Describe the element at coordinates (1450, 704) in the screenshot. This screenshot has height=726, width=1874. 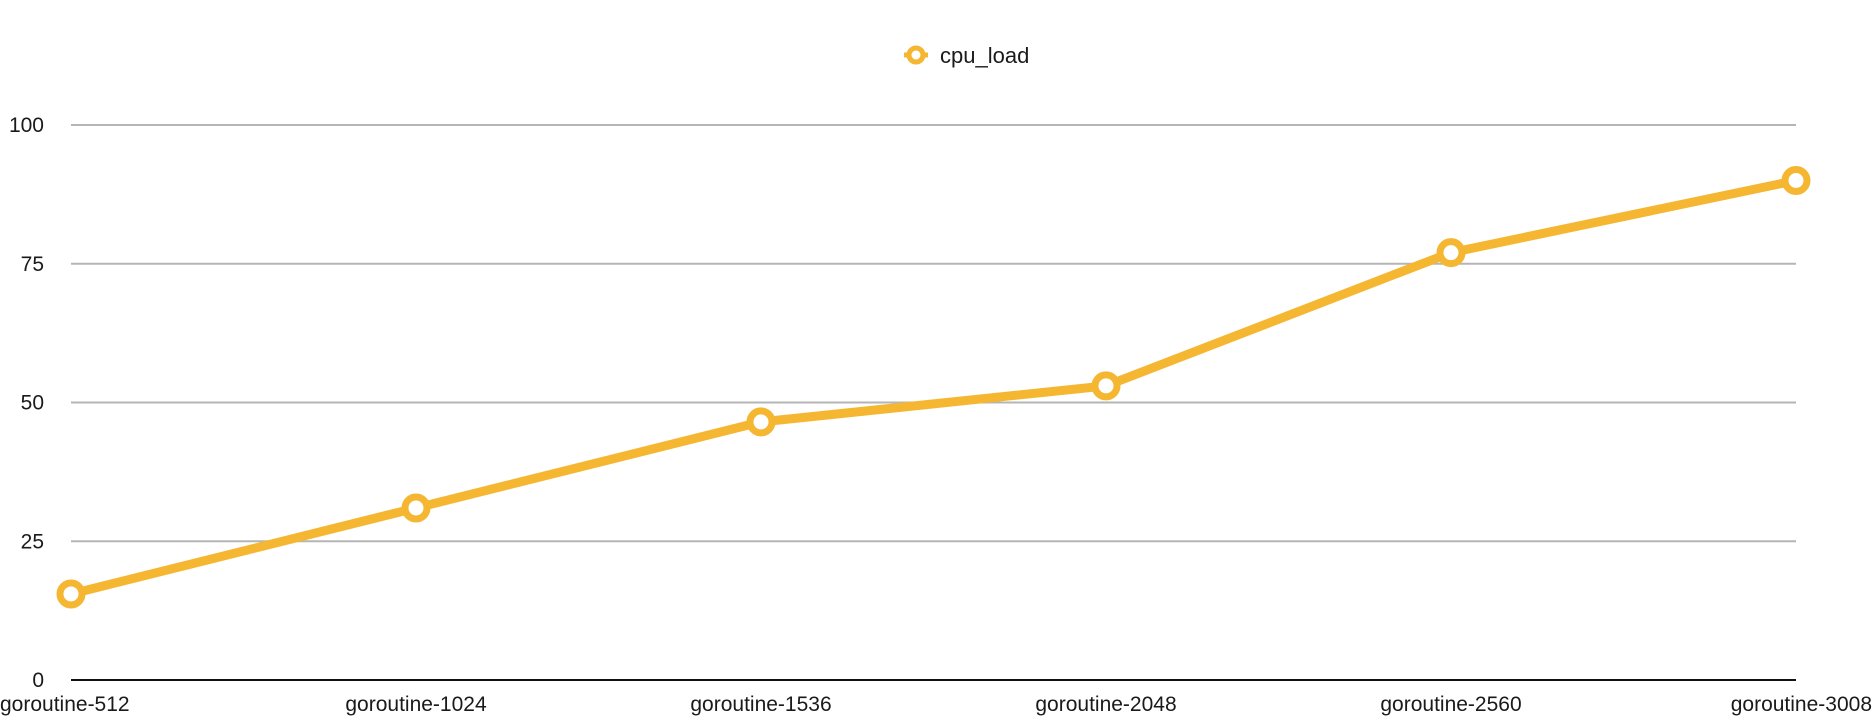
I see `x-tick-label: goroutine-2560` at that location.